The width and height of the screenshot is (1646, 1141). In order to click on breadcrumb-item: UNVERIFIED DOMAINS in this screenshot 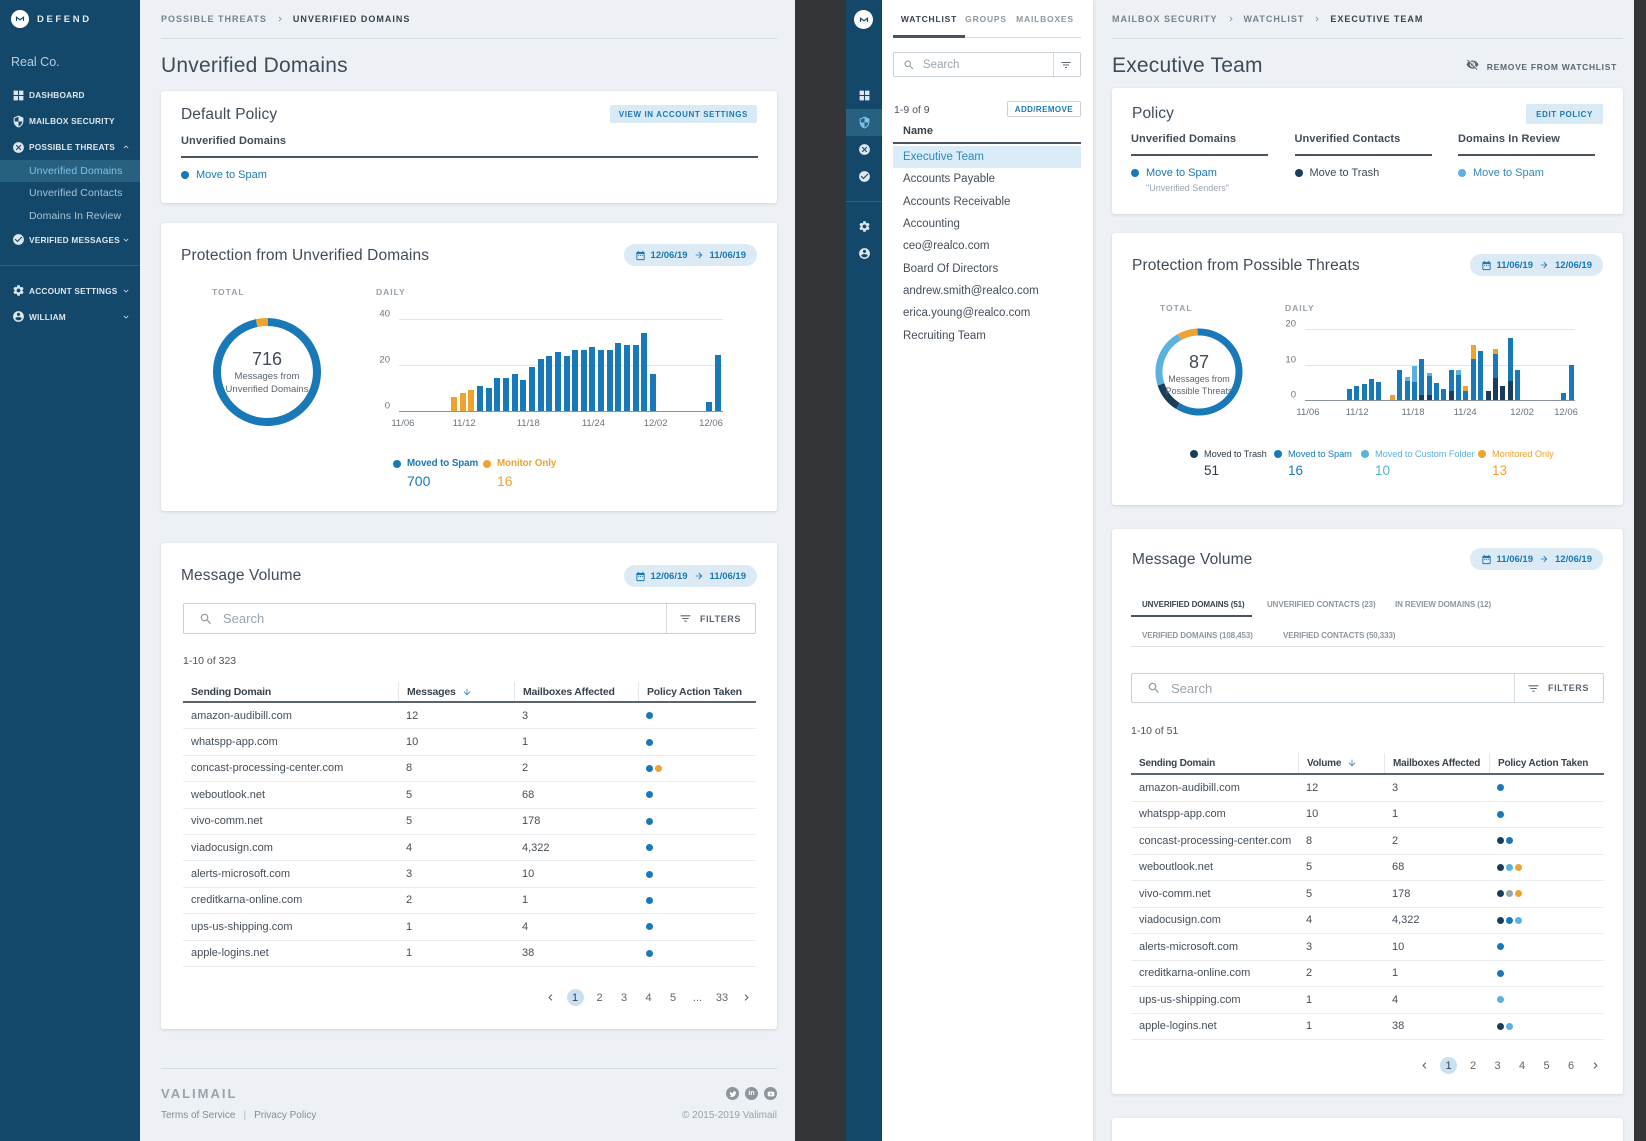, I will do `click(351, 19)`.